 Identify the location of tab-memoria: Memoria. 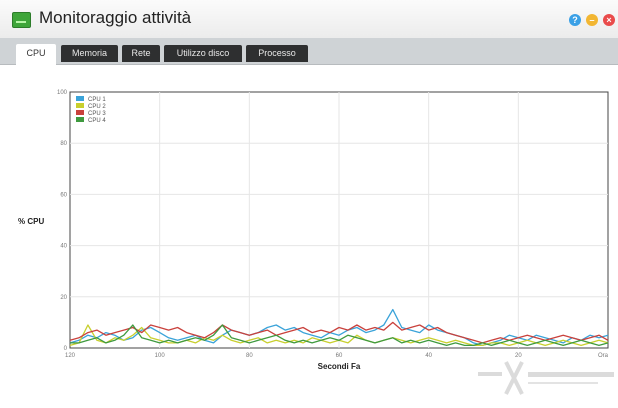
(89, 53).